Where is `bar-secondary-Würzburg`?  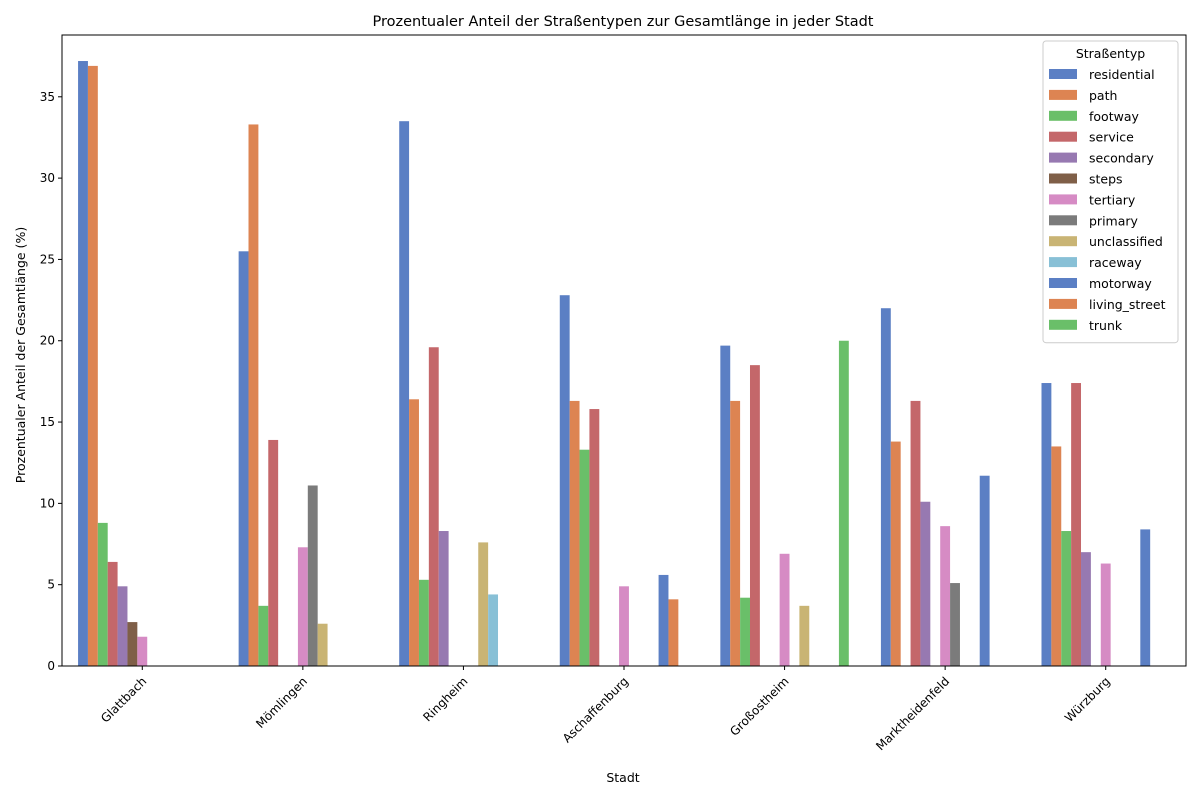
bar-secondary-Würzburg is located at coordinates (1086, 609).